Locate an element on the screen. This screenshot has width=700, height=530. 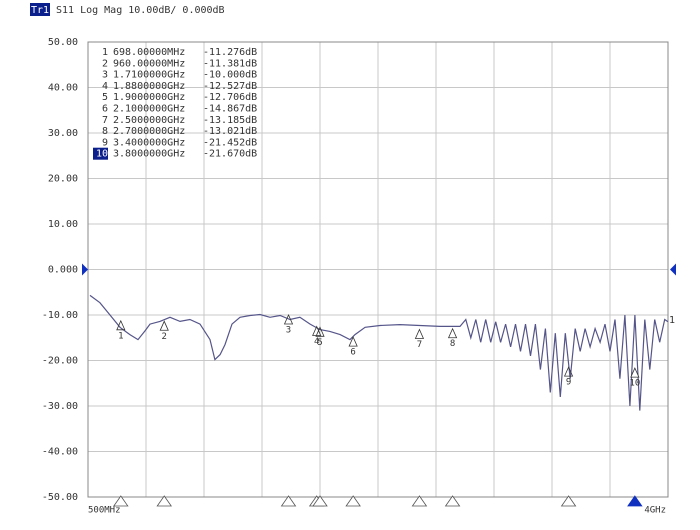
marker-list-value: -12.706dB is located at coordinates (230, 97).